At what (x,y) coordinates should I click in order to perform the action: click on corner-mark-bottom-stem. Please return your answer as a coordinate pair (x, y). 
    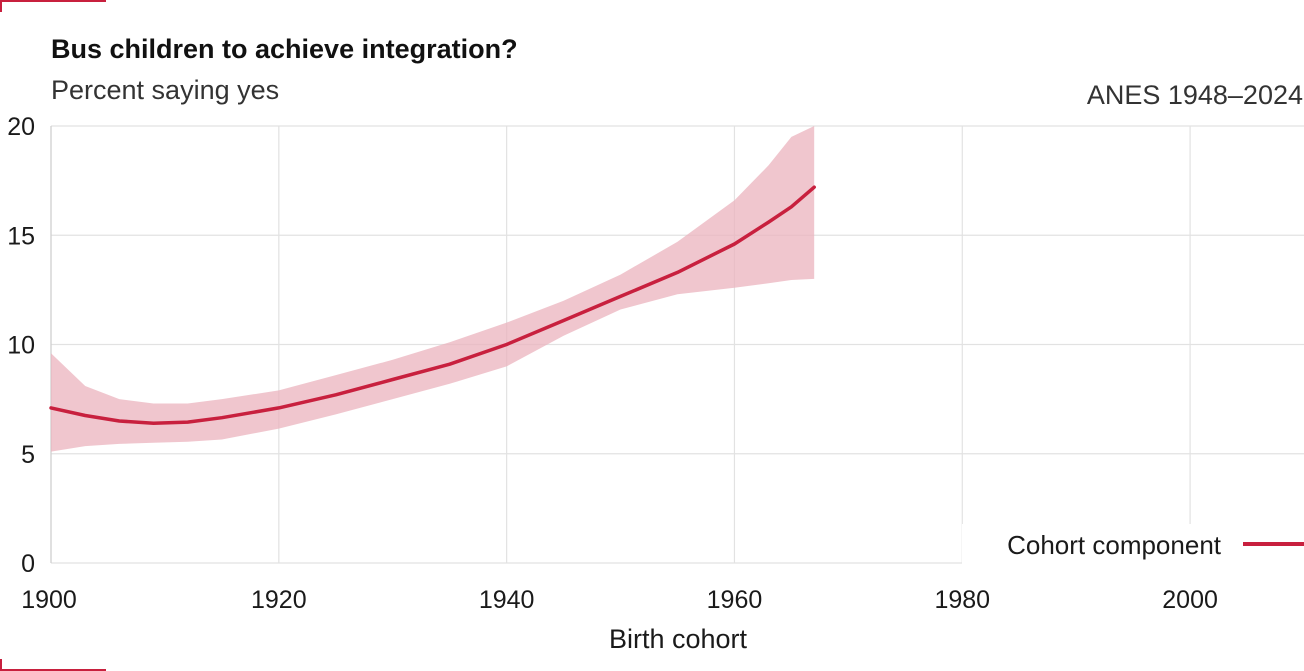
    Looking at the image, I should click on (1, 665).